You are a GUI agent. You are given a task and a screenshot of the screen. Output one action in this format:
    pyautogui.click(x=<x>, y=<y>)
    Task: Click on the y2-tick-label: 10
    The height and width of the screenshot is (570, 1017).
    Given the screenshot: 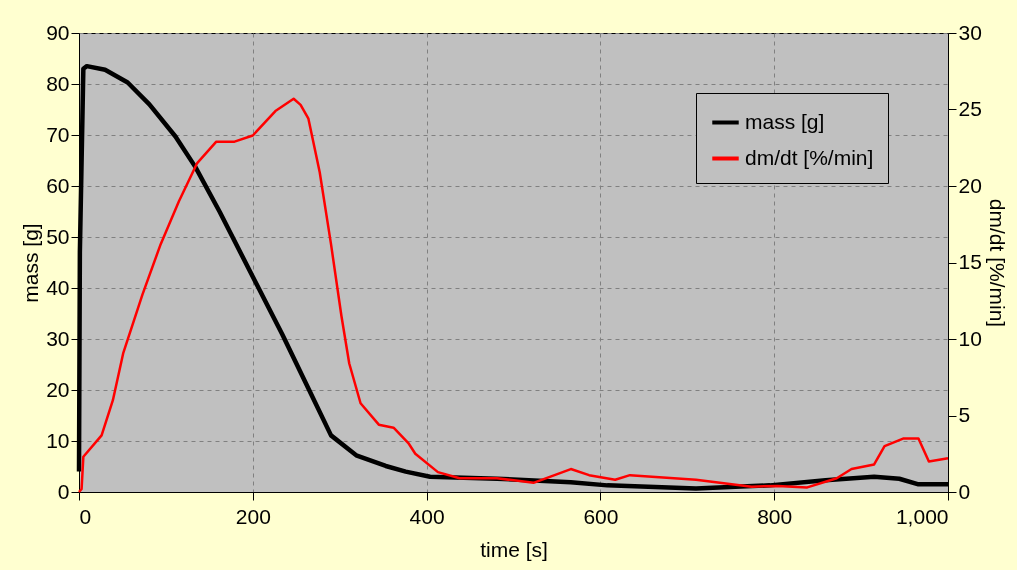 What is the action you would take?
    pyautogui.click(x=970, y=338)
    